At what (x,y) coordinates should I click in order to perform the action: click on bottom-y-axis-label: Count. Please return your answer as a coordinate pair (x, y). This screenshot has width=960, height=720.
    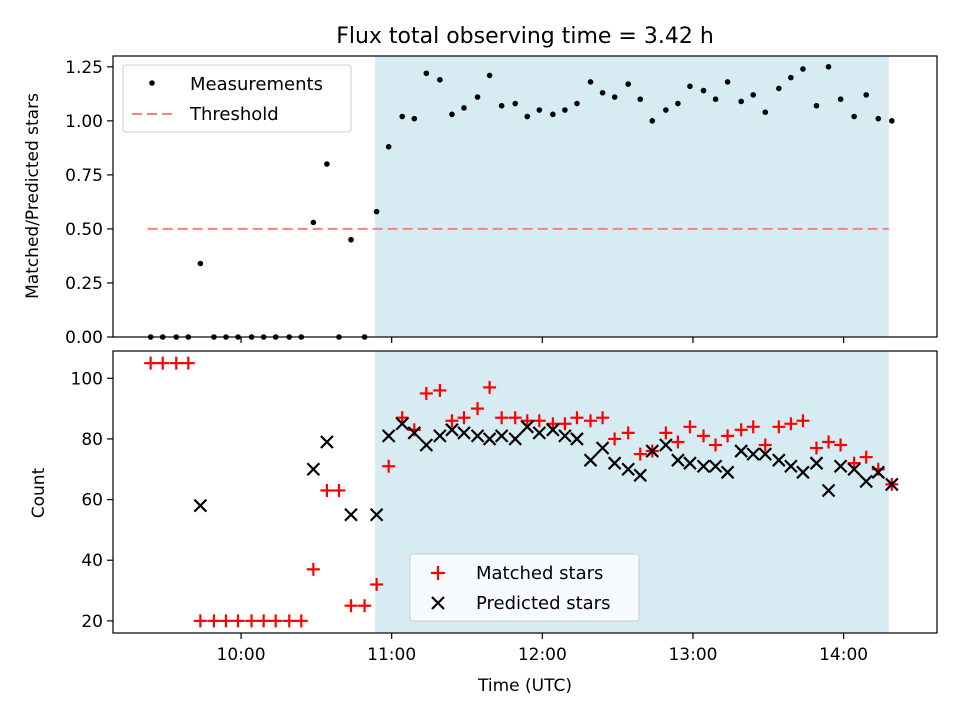
    Looking at the image, I should click on (39, 492).